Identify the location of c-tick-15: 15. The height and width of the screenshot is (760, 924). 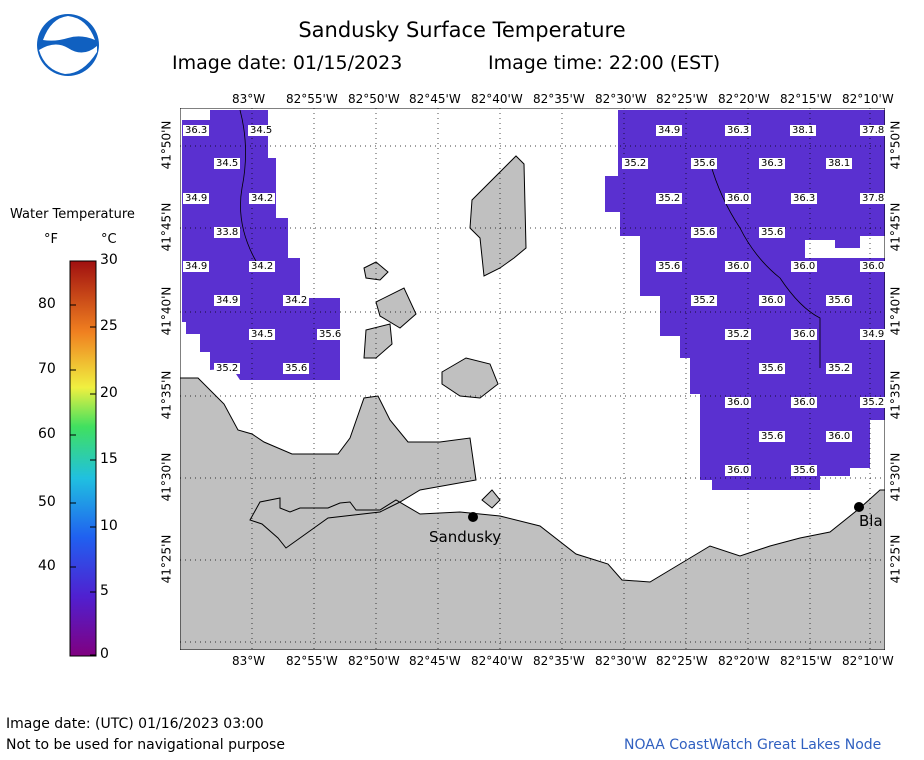
(109, 459).